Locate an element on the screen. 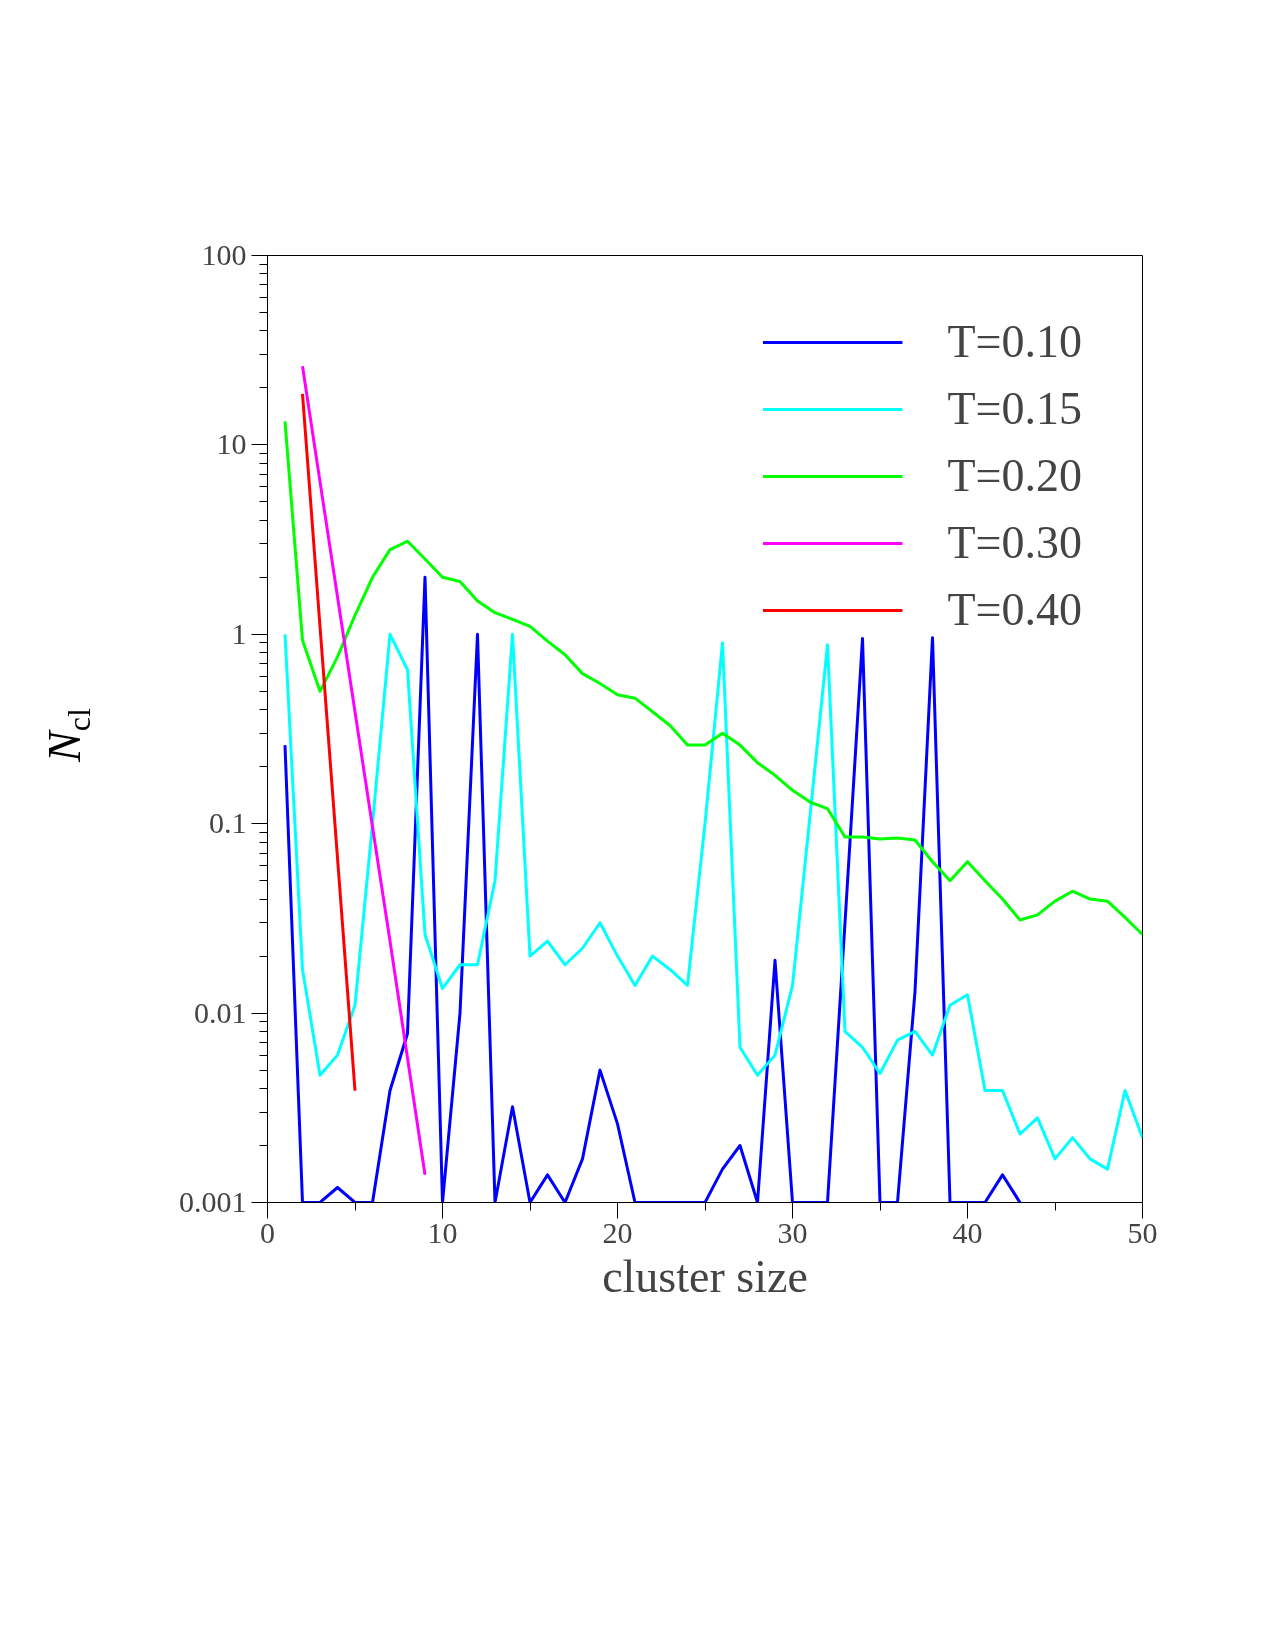 This screenshot has width=1275, height=1650. x-tick-label: 30 is located at coordinates (792, 1232).